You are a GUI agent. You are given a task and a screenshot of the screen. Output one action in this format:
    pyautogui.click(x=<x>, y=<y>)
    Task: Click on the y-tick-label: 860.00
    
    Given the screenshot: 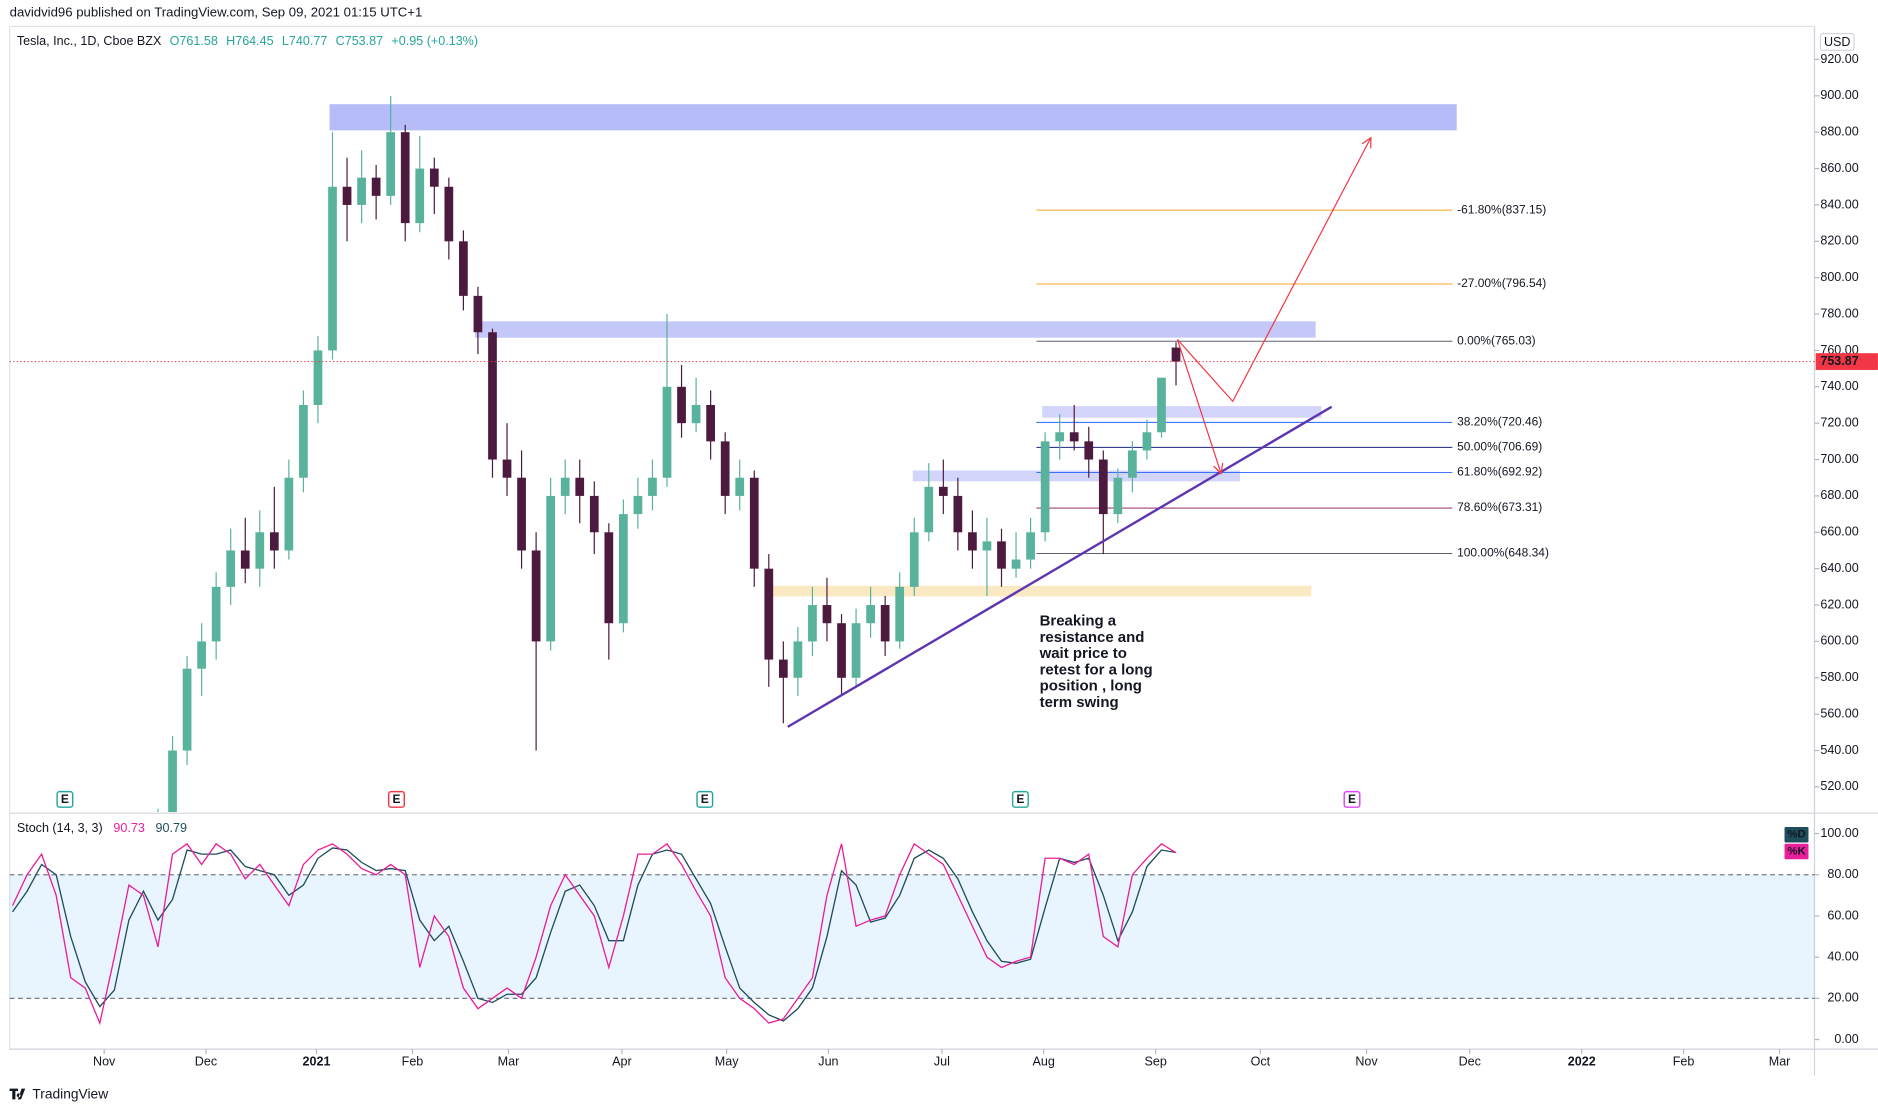 What is the action you would take?
    pyautogui.click(x=1839, y=168)
    